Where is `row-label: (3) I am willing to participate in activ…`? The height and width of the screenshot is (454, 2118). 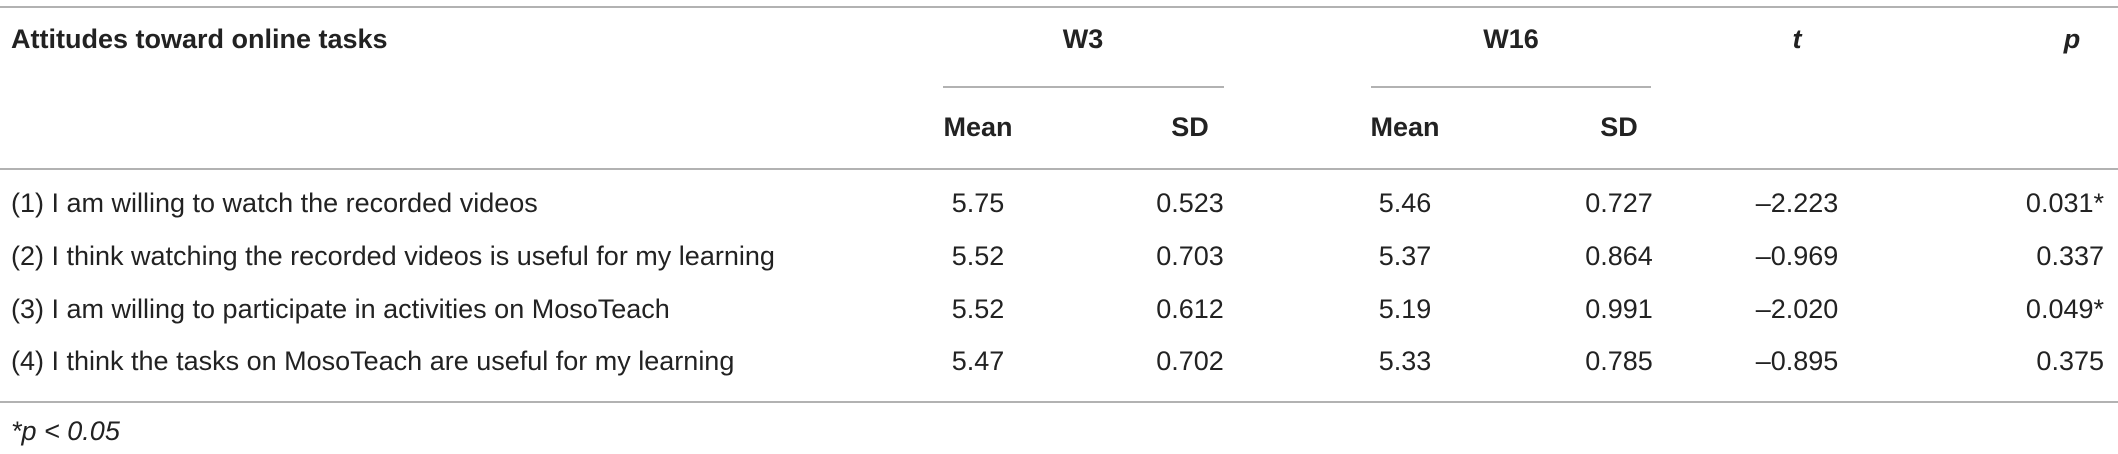 row-label: (3) I am willing to participate in activ… is located at coordinates (340, 309).